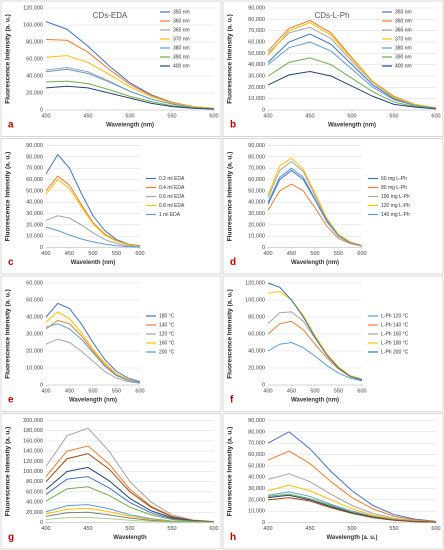  What do you see at coordinates (93, 263) in the screenshot?
I see `x-axis-title: Wavelenth (nm)` at bounding box center [93, 263].